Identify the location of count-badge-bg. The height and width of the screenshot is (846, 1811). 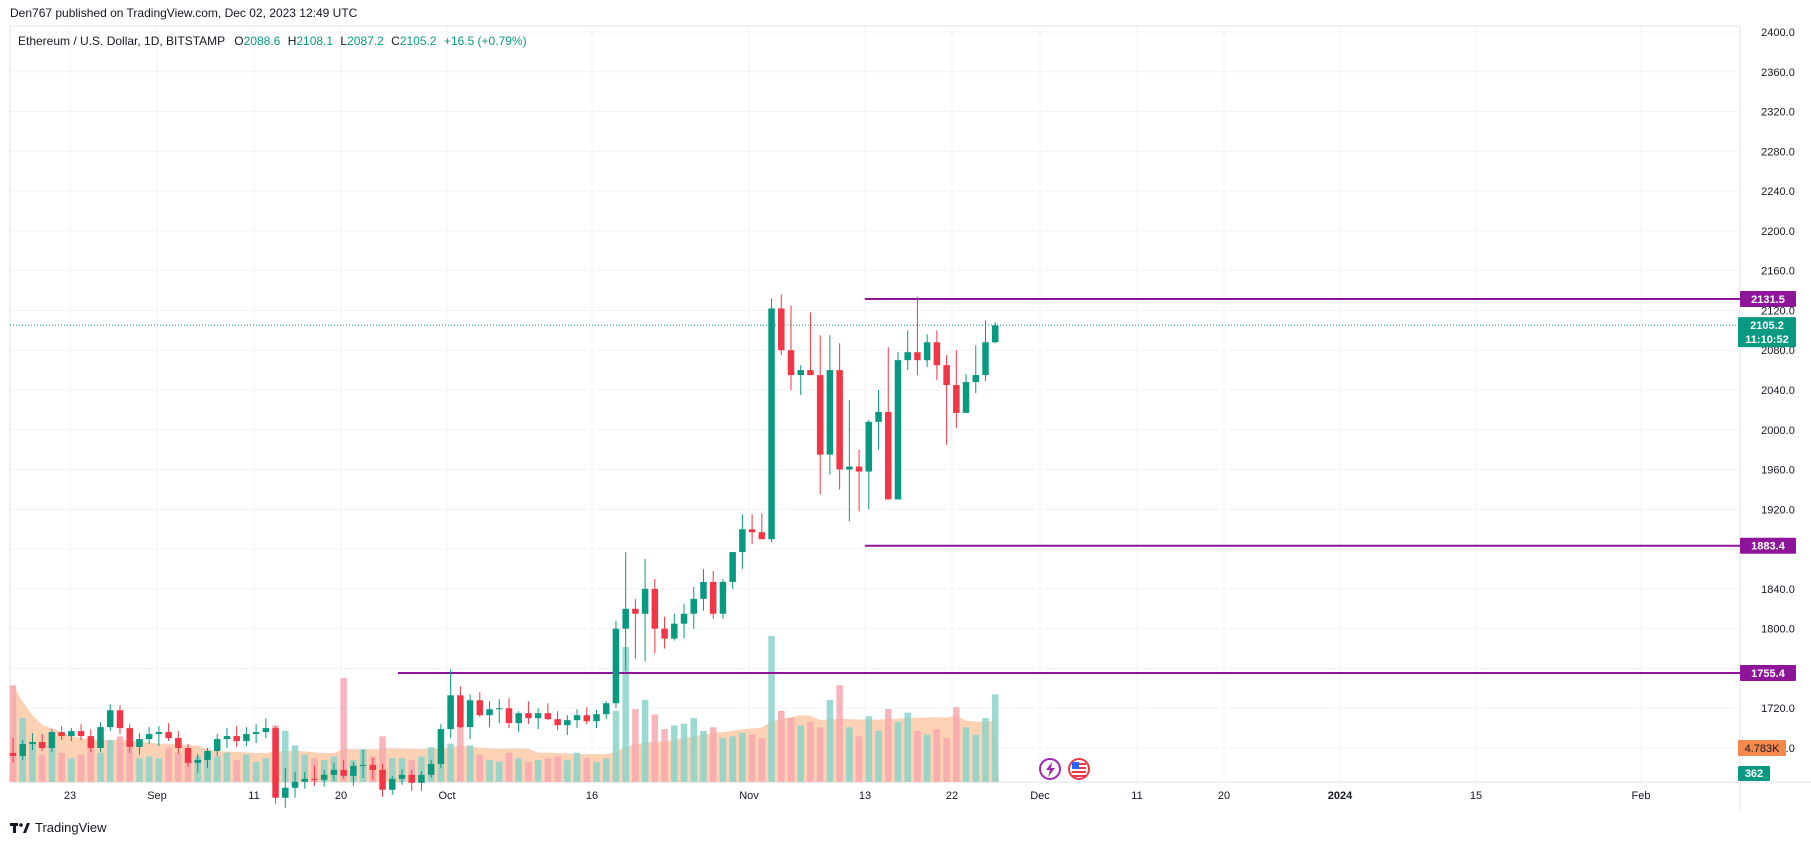
(1754, 773).